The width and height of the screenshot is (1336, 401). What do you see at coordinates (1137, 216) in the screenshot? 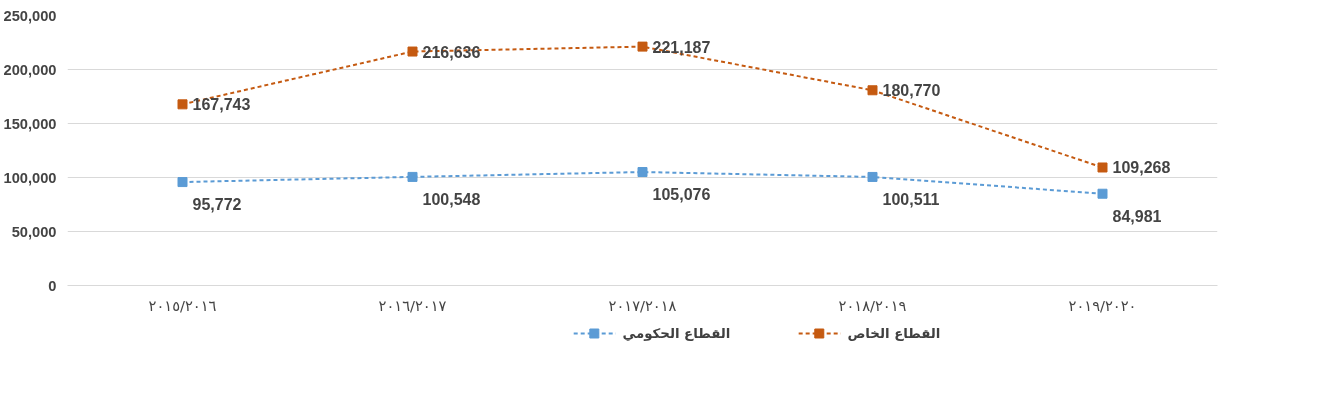
I see `data-label: 84,981` at bounding box center [1137, 216].